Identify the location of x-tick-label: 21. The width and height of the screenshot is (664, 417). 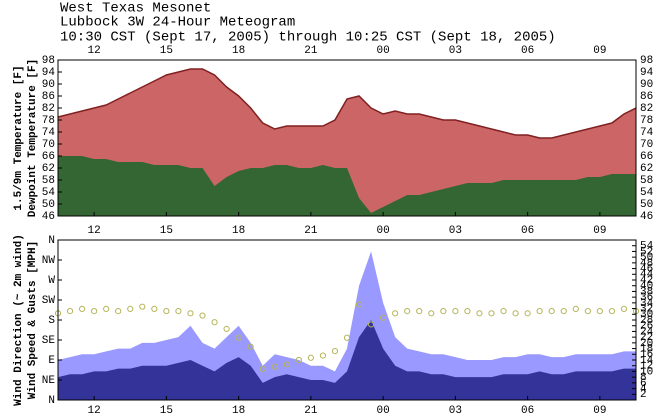
(311, 231).